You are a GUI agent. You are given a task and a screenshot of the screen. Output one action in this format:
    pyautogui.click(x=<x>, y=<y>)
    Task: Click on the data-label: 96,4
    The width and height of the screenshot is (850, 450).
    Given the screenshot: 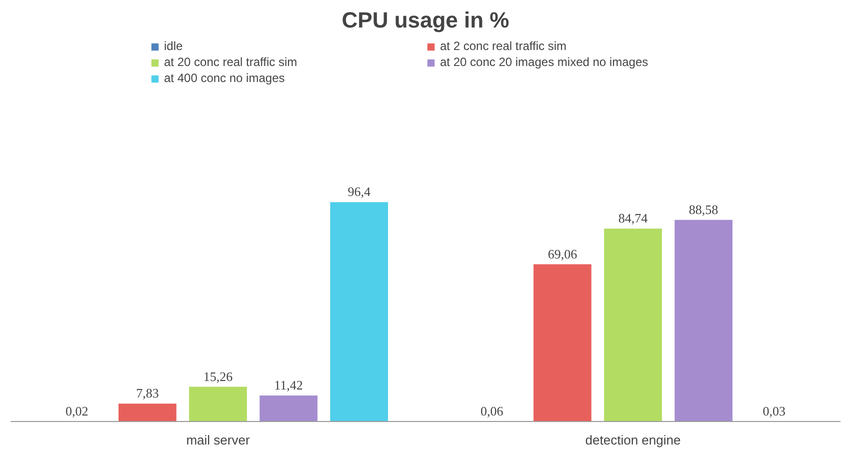 What is the action you would take?
    pyautogui.click(x=359, y=192)
    